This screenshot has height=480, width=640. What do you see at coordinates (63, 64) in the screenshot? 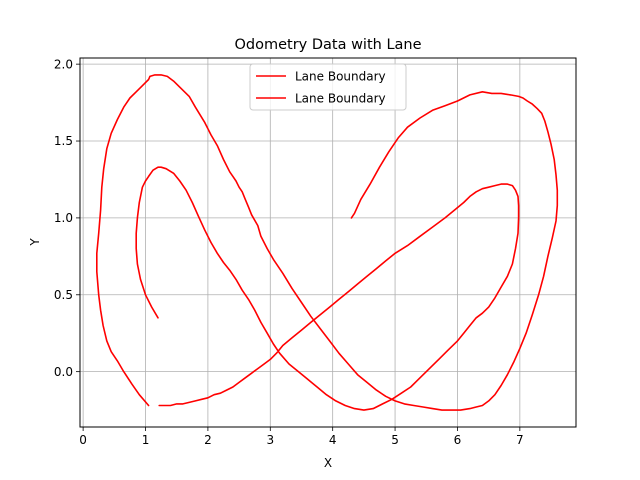
I see `y-tick-label: 2.0` at bounding box center [63, 64].